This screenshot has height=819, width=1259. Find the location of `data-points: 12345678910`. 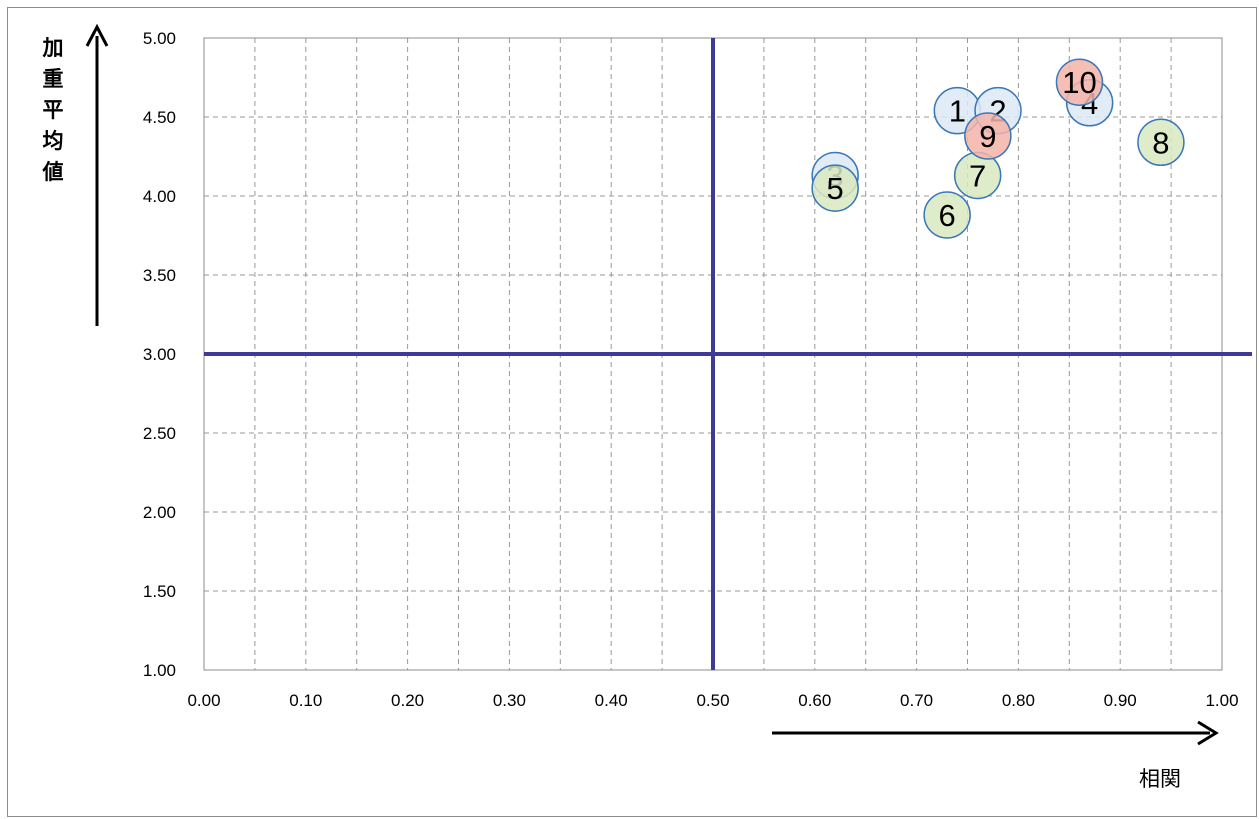

data-points: 12345678910 is located at coordinates (998, 148).